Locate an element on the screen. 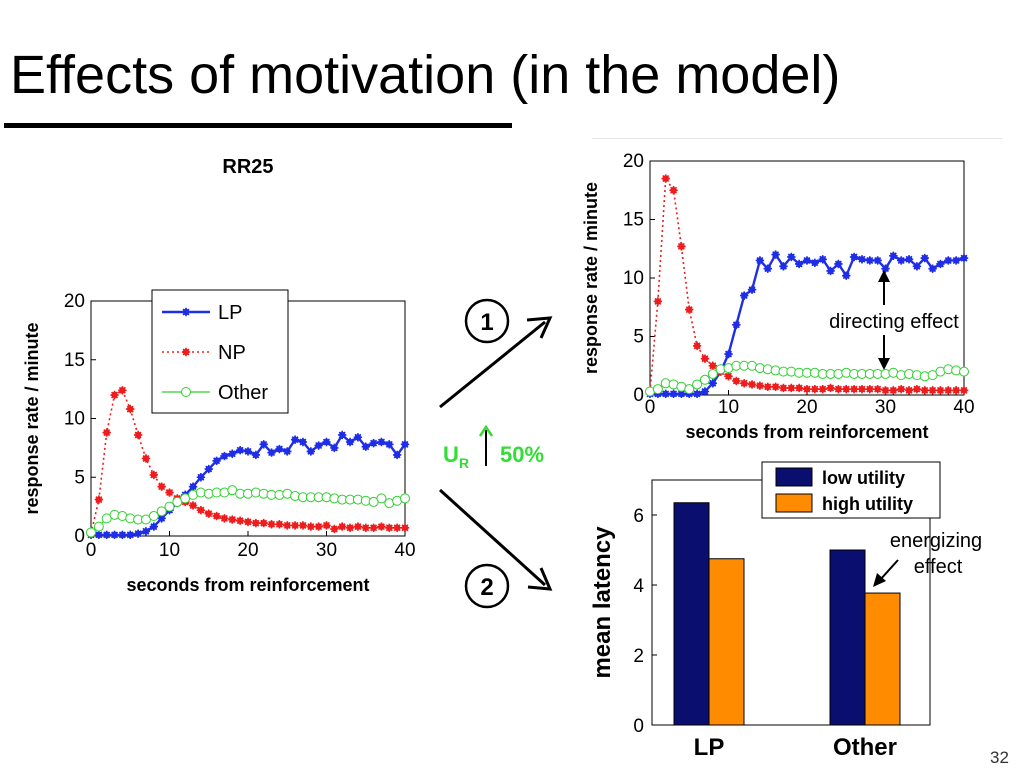  resp-series-np-point-5-rays is located at coordinates (689, 309).